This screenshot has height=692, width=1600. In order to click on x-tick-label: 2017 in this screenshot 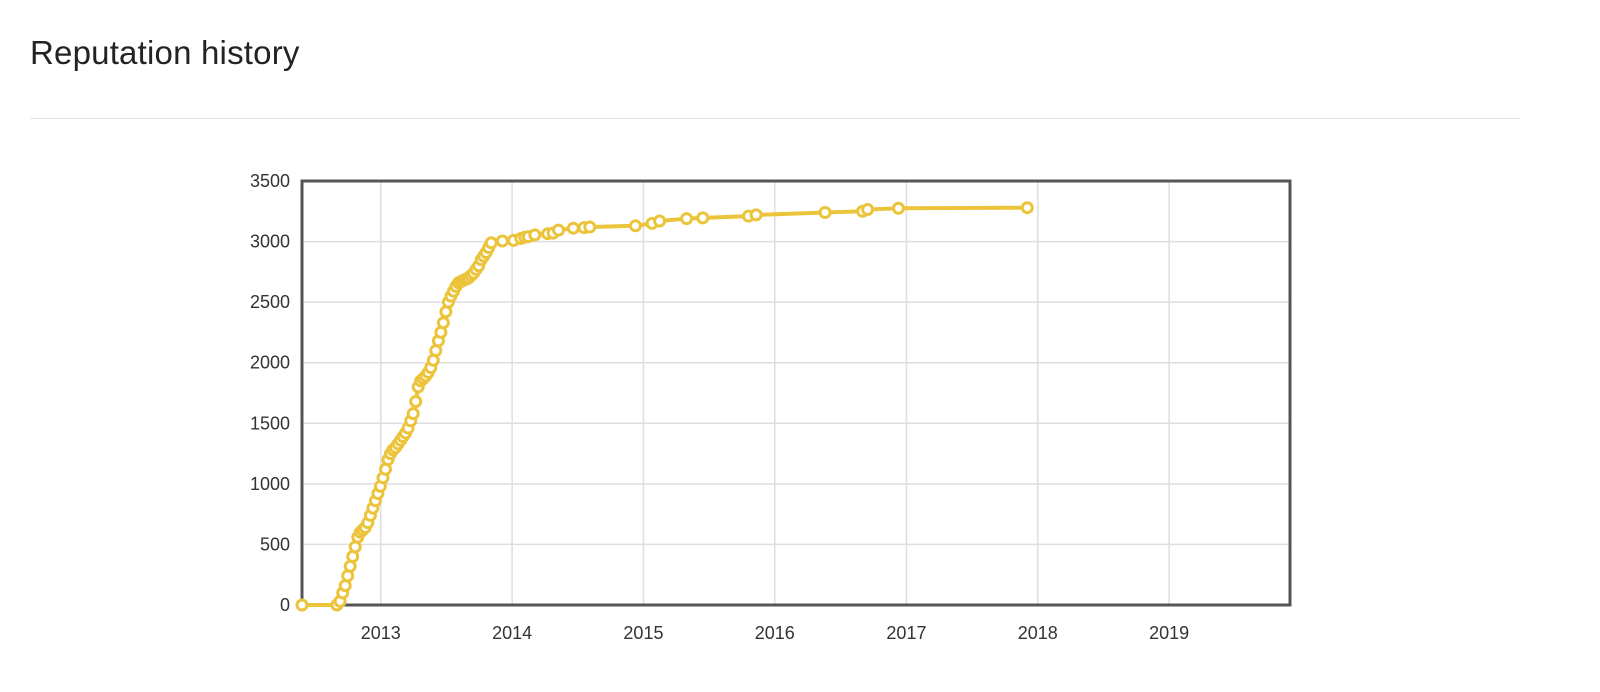, I will do `click(906, 633)`.